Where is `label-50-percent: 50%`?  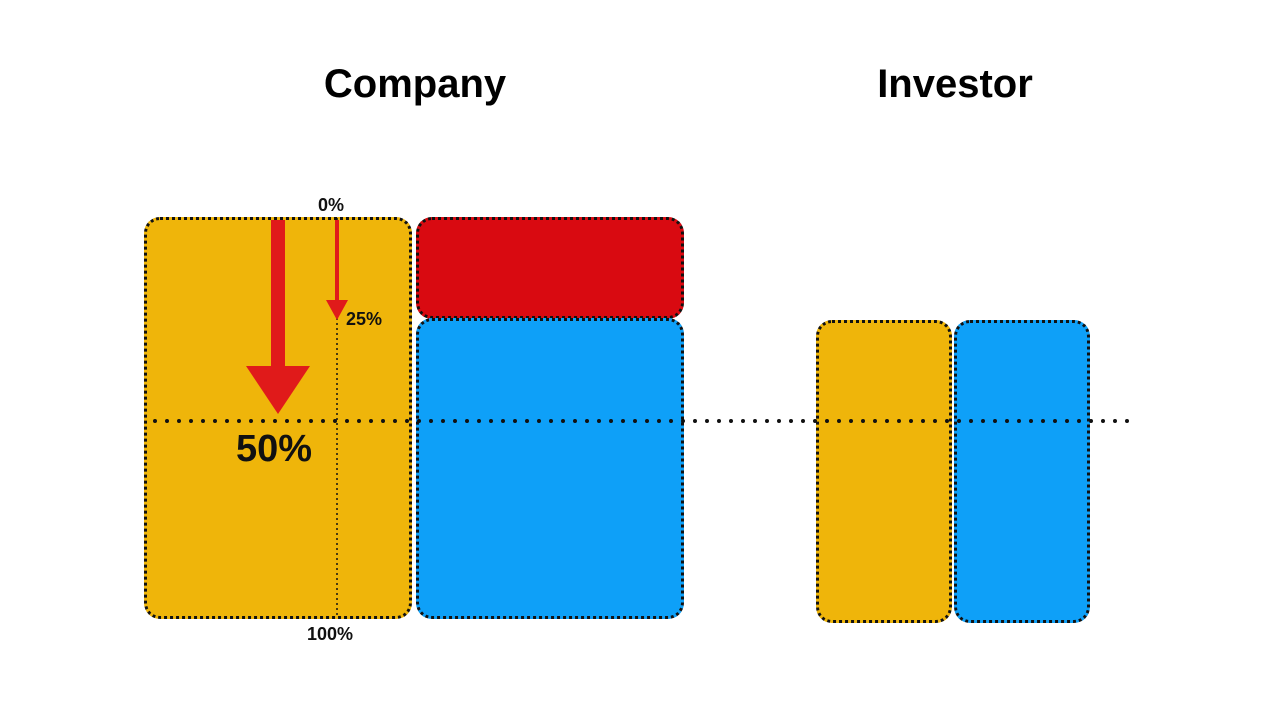 label-50-percent: 50% is located at coordinates (274, 449).